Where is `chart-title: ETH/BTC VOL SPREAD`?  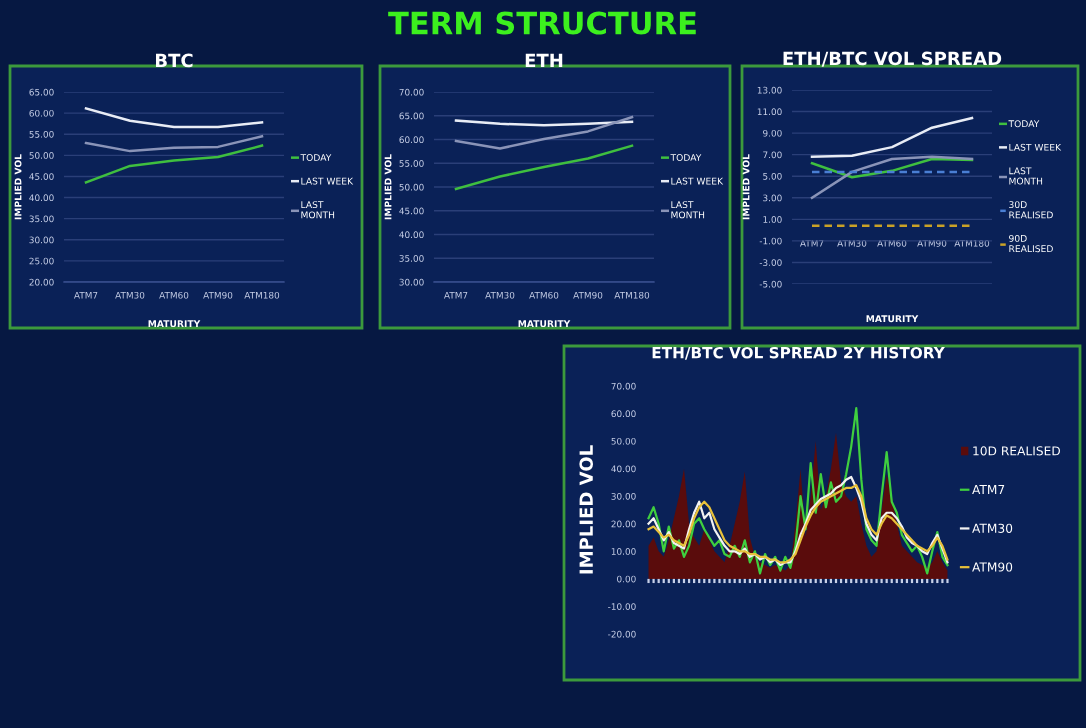 chart-title: ETH/BTC VOL SPREAD is located at coordinates (892, 59).